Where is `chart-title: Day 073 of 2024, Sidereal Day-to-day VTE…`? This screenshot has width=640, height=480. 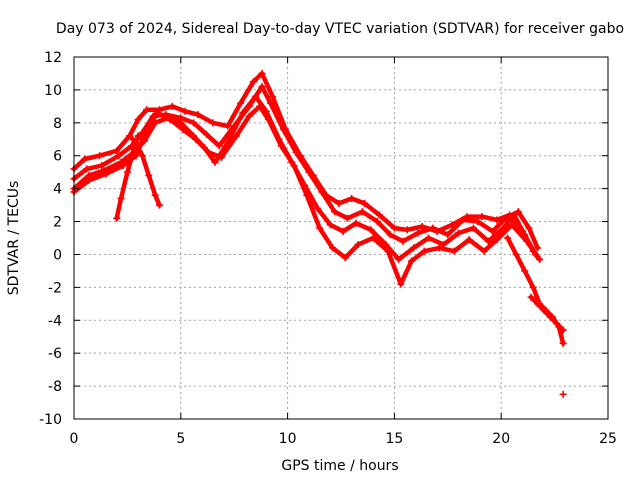
chart-title: Day 073 of 2024, Sidereal Day-to-day VTE… is located at coordinates (340, 29).